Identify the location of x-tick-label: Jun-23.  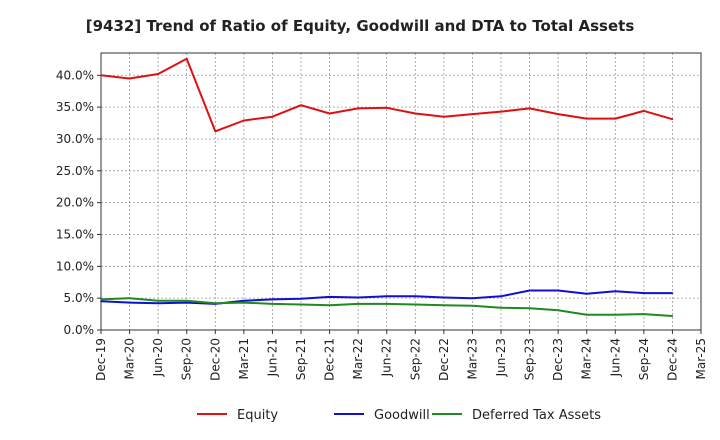
(501, 357).